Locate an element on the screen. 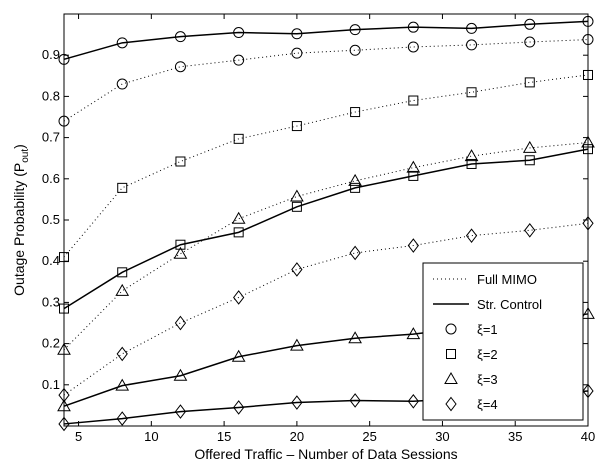 The image size is (600, 464). y-tick-label: 0.2 is located at coordinates (51, 343).